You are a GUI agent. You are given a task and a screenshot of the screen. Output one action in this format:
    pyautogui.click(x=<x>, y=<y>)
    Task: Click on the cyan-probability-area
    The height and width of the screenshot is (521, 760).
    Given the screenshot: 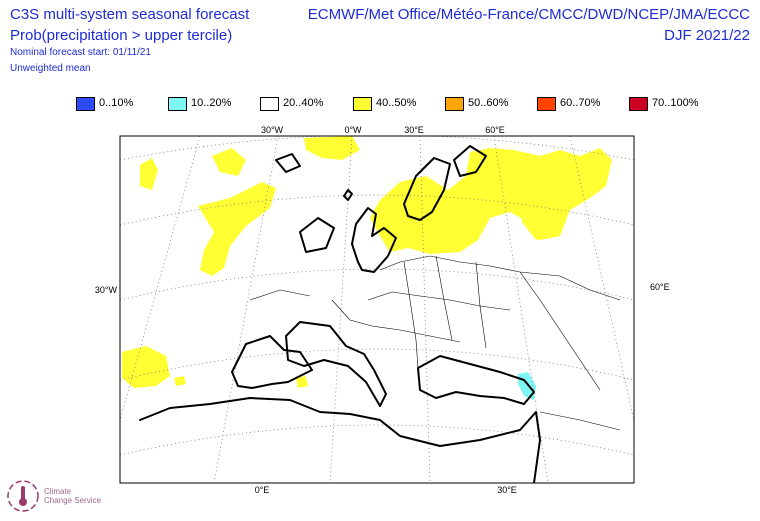 What is the action you would take?
    pyautogui.click(x=527, y=386)
    